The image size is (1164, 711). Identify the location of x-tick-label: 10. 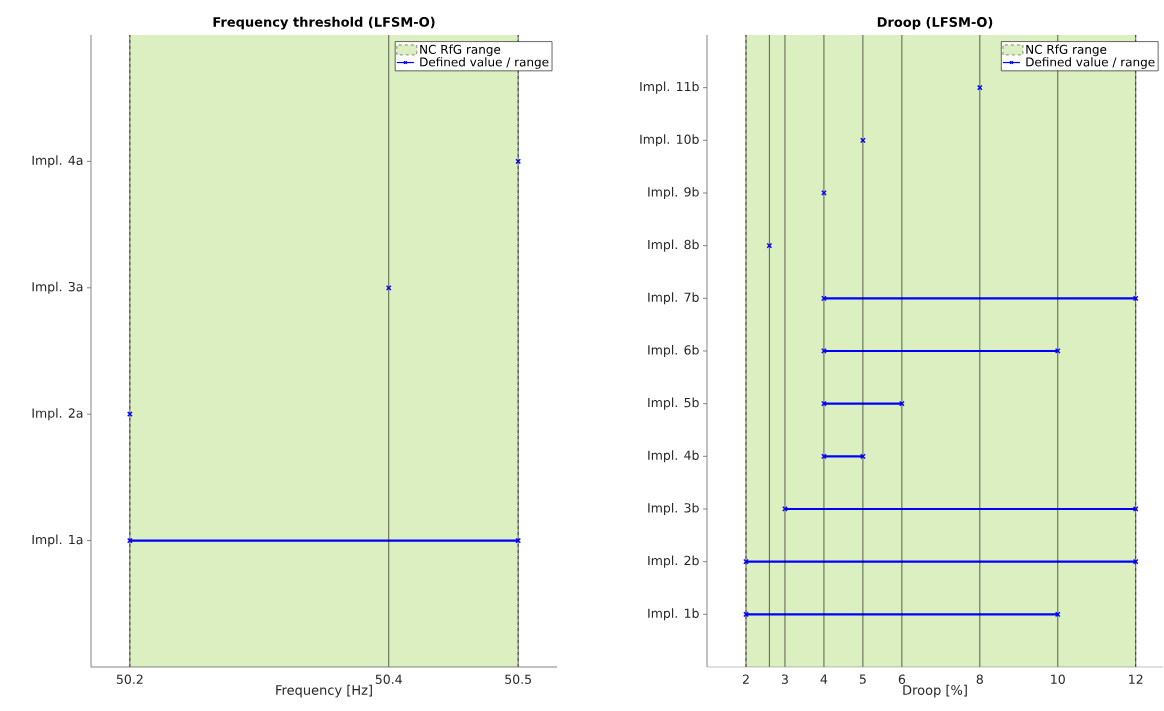
(1058, 679).